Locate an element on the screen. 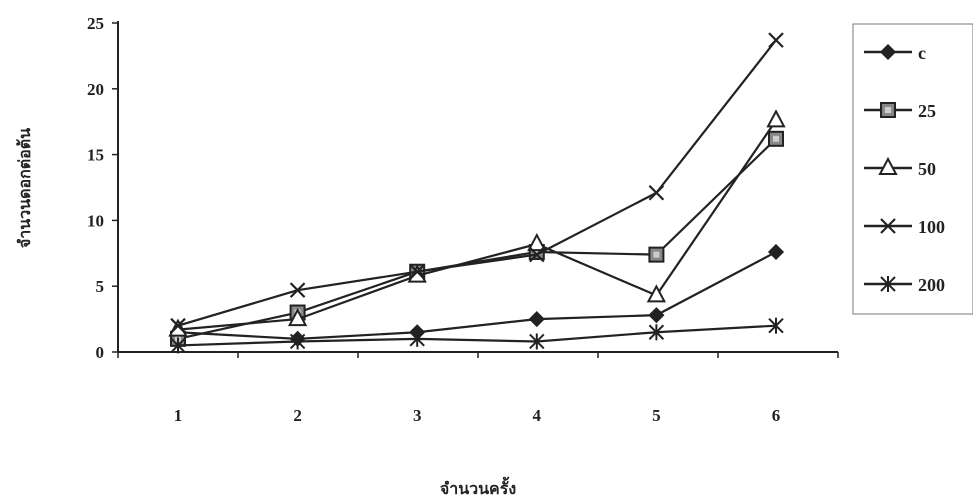  legend-item: 100 is located at coordinates (904, 227).